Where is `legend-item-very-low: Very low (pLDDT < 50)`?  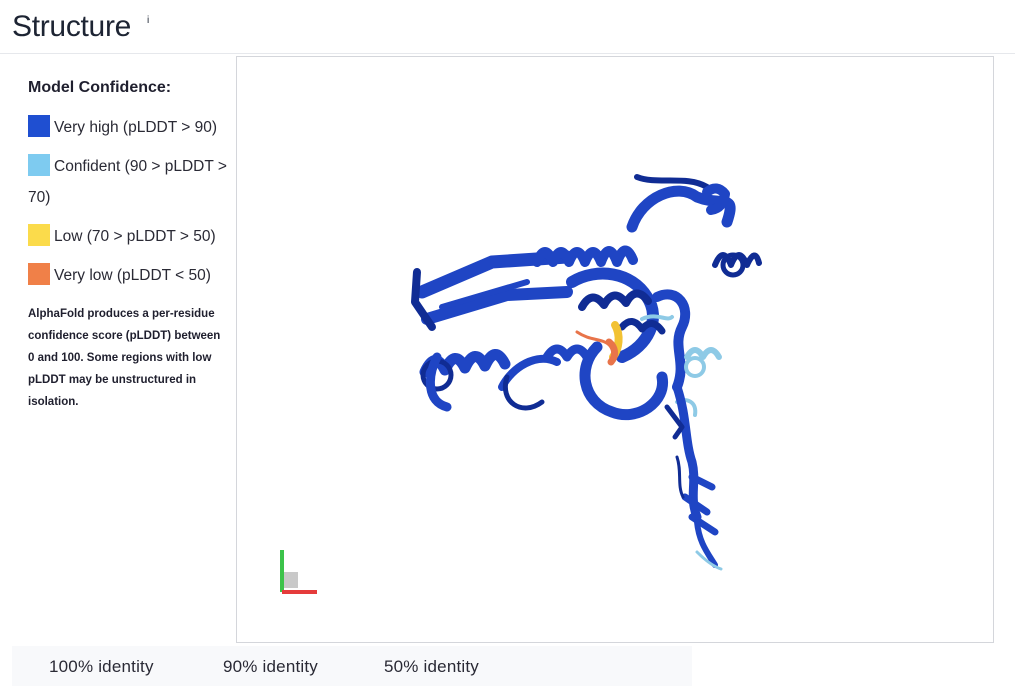 legend-item-very-low: Very low (pLDDT < 50) is located at coordinates (128, 275).